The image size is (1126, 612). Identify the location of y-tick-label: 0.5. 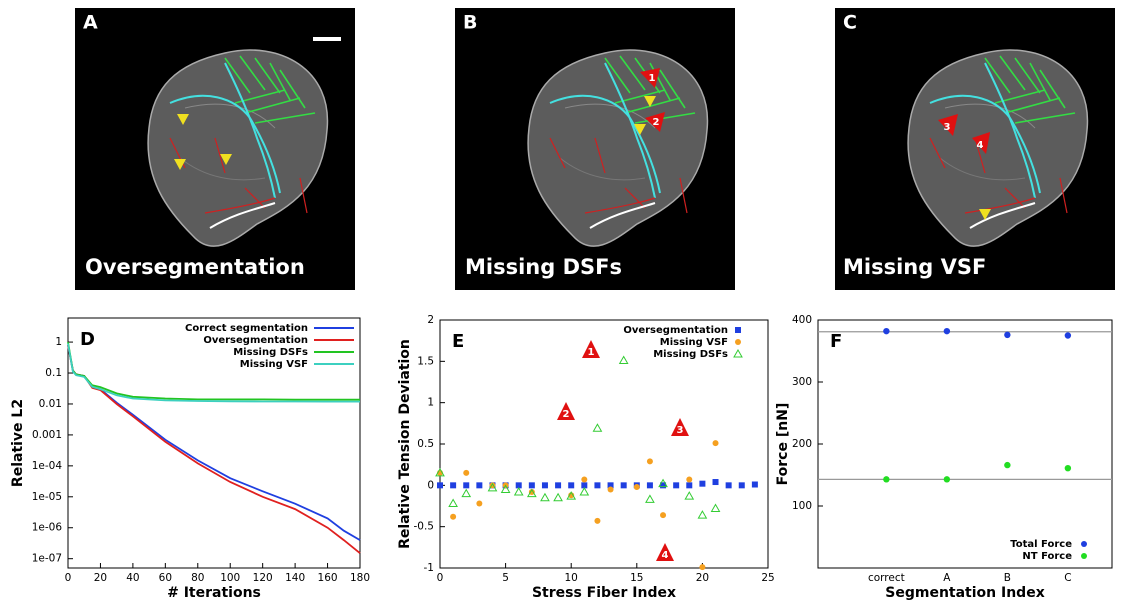
(425, 444).